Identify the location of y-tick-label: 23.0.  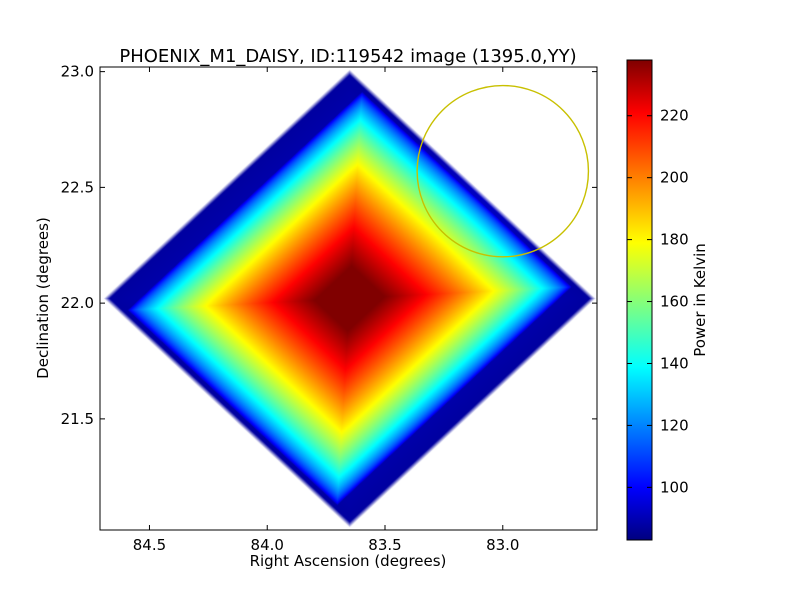
(77, 72).